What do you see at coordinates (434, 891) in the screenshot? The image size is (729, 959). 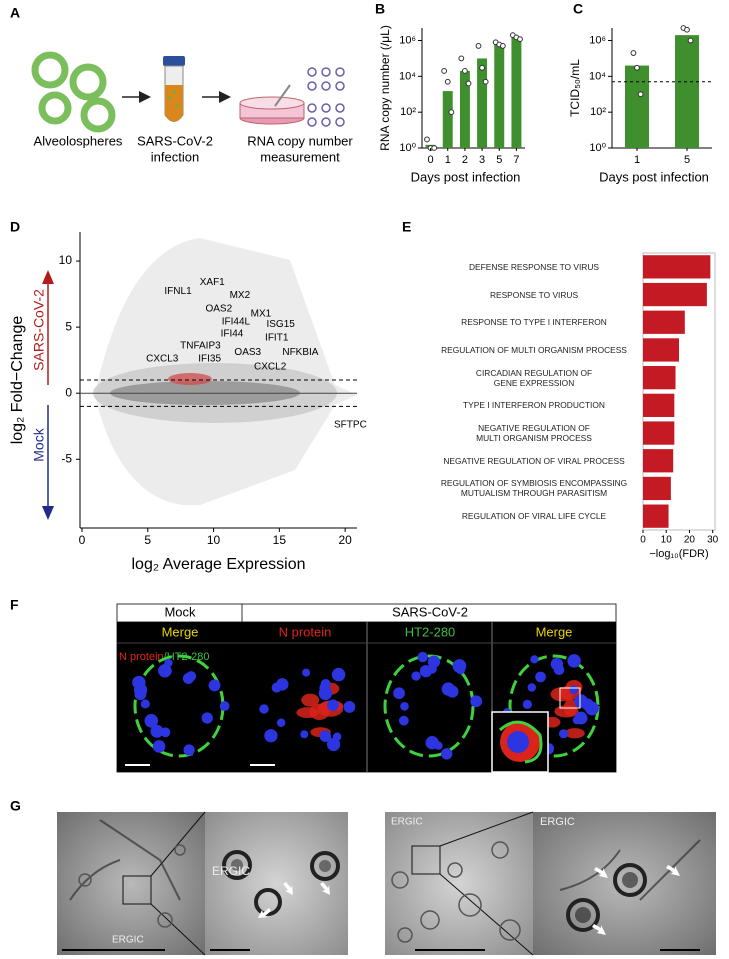 I see `virion-cores` at bounding box center [434, 891].